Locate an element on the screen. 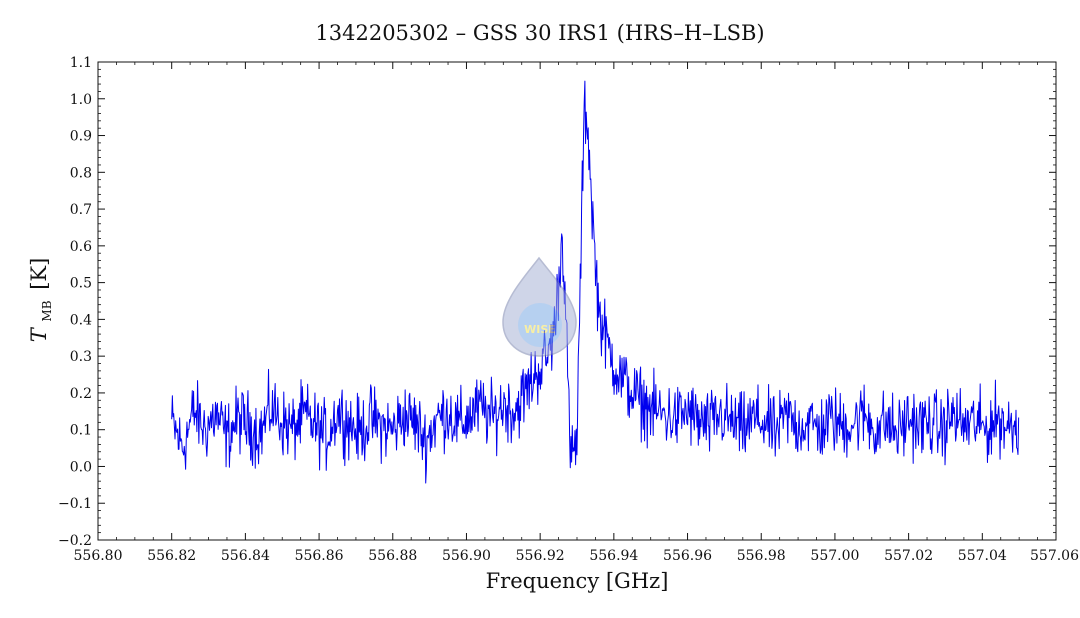  wise-droplet-logo-icon: WISE is located at coordinates (539, 306).